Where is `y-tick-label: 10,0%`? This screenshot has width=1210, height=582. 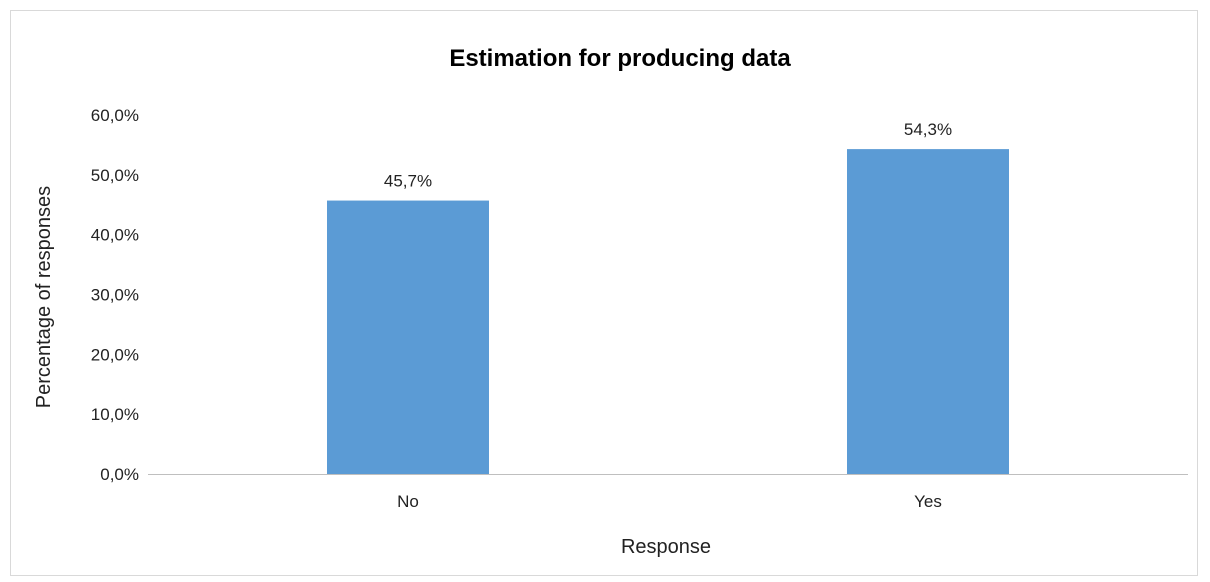
y-tick-label: 10,0% is located at coordinates (115, 414).